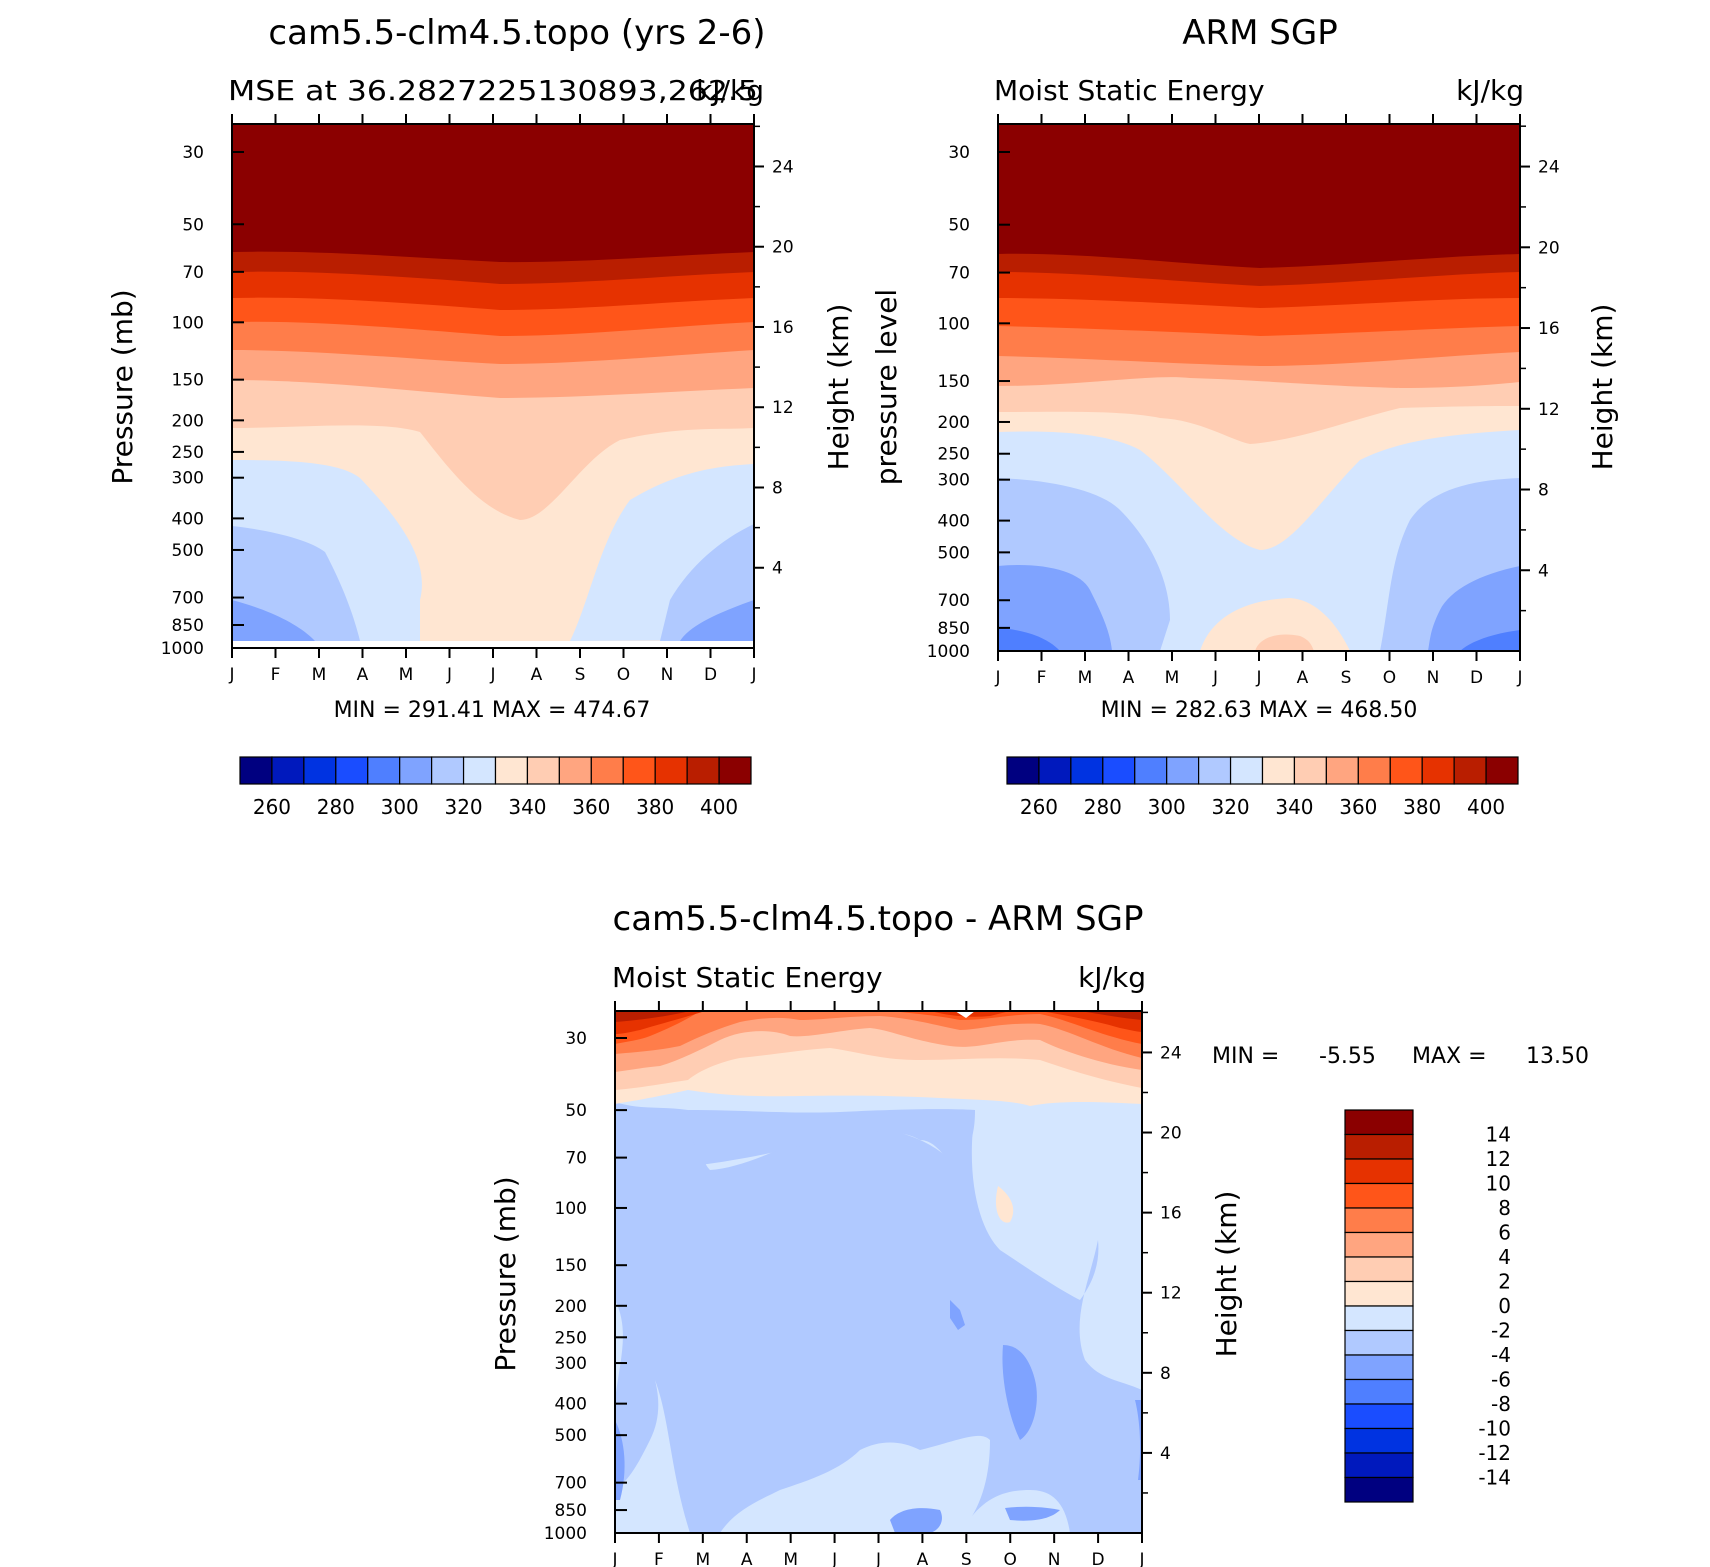 Image resolution: width=1710 pixels, height=1567 pixels. What do you see at coordinates (576, 1039) in the screenshot?
I see `pressure-tick-label: 30` at bounding box center [576, 1039].